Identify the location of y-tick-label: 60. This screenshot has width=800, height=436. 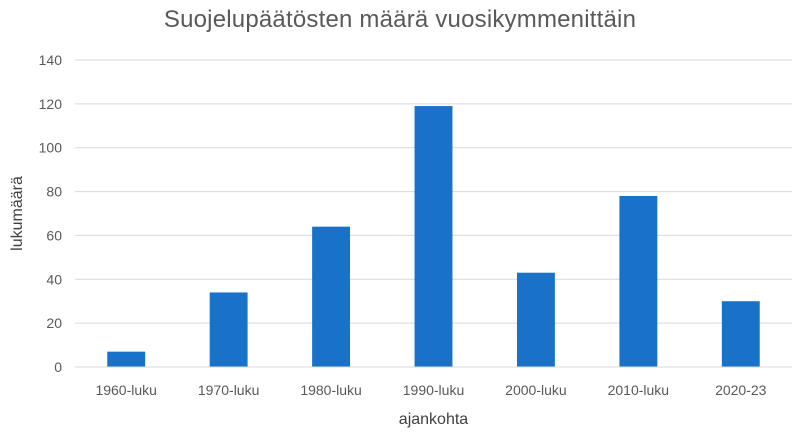
(54, 235).